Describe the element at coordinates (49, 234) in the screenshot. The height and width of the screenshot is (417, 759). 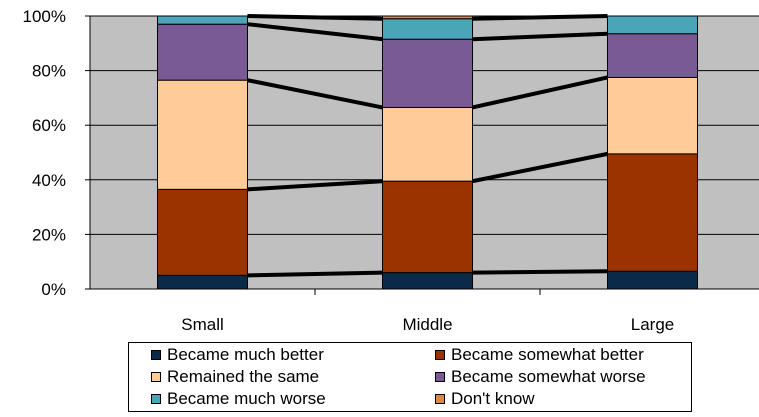
I see `y-tick-label: 20%` at that location.